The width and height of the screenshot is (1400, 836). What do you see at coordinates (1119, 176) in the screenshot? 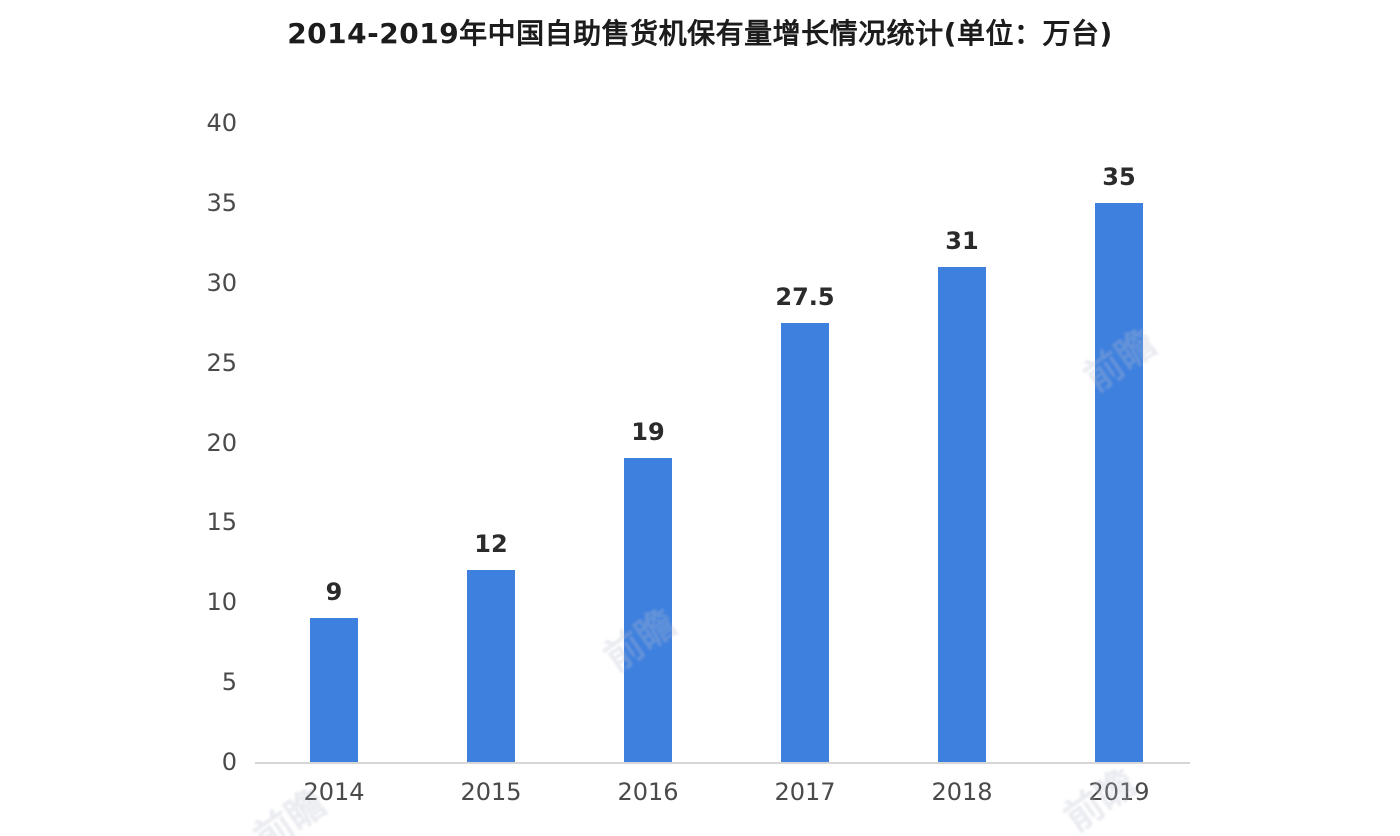
I see `bar-value-label: 35` at bounding box center [1119, 176].